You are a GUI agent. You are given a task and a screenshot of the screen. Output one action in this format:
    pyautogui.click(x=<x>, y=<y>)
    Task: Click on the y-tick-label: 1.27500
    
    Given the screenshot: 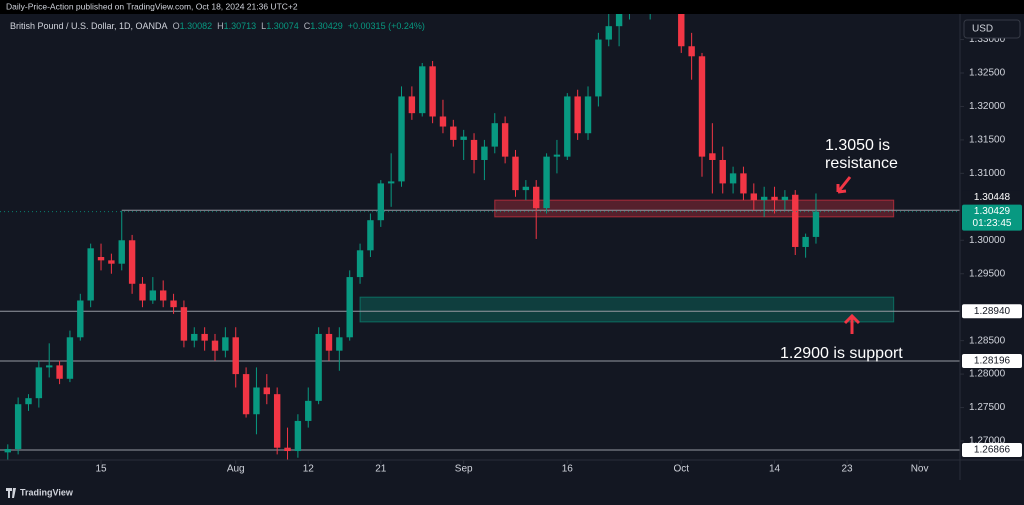 What is the action you would take?
    pyautogui.click(x=987, y=407)
    